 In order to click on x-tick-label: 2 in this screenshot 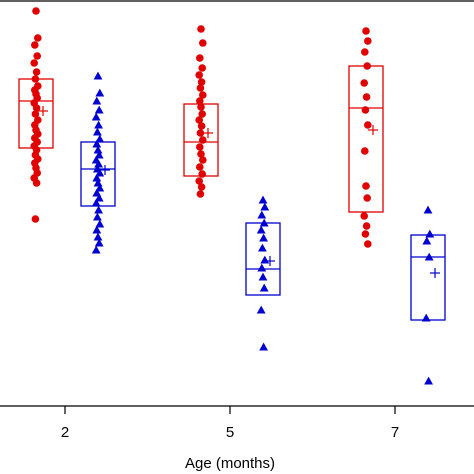, I will do `click(65, 432)`.